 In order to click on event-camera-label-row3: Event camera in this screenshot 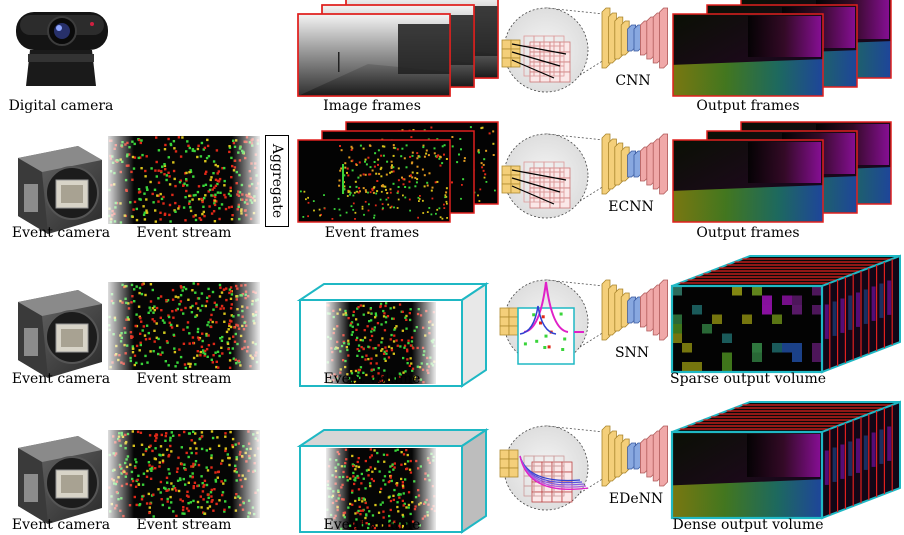, I will do `click(61, 379)`.